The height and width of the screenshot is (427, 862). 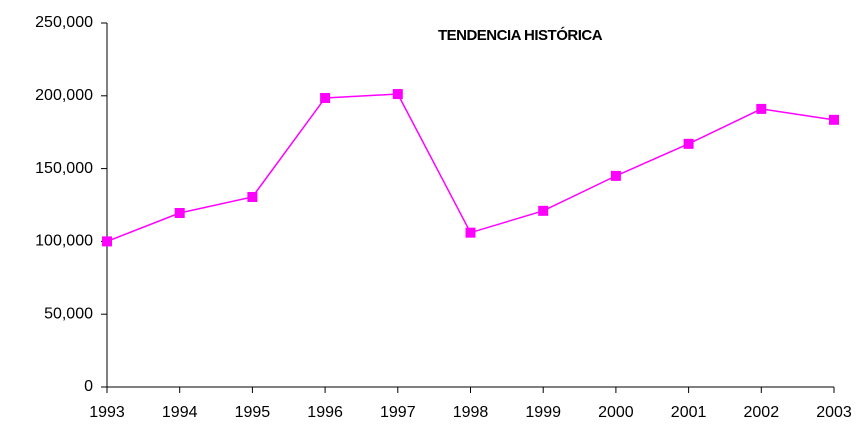 I want to click on y-tick-label: 250,000, so click(x=64, y=22).